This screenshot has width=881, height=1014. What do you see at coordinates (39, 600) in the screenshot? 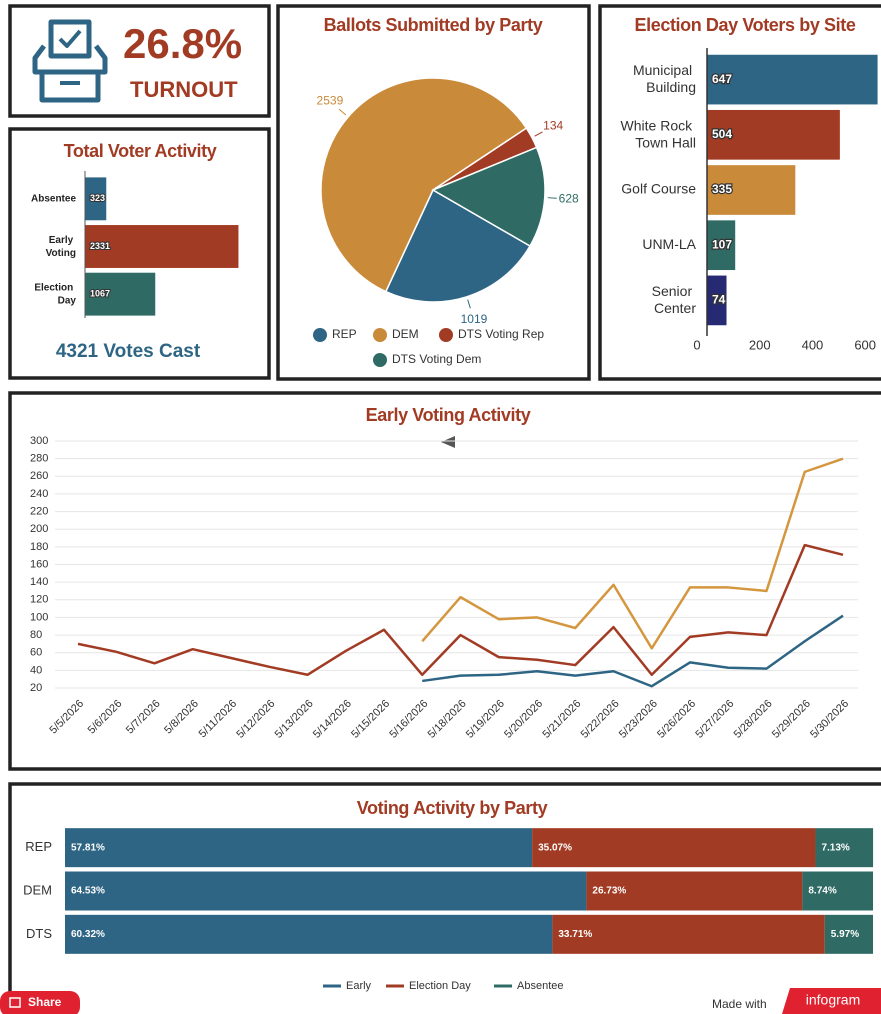
I see `y-tick-label: 120` at bounding box center [39, 600].